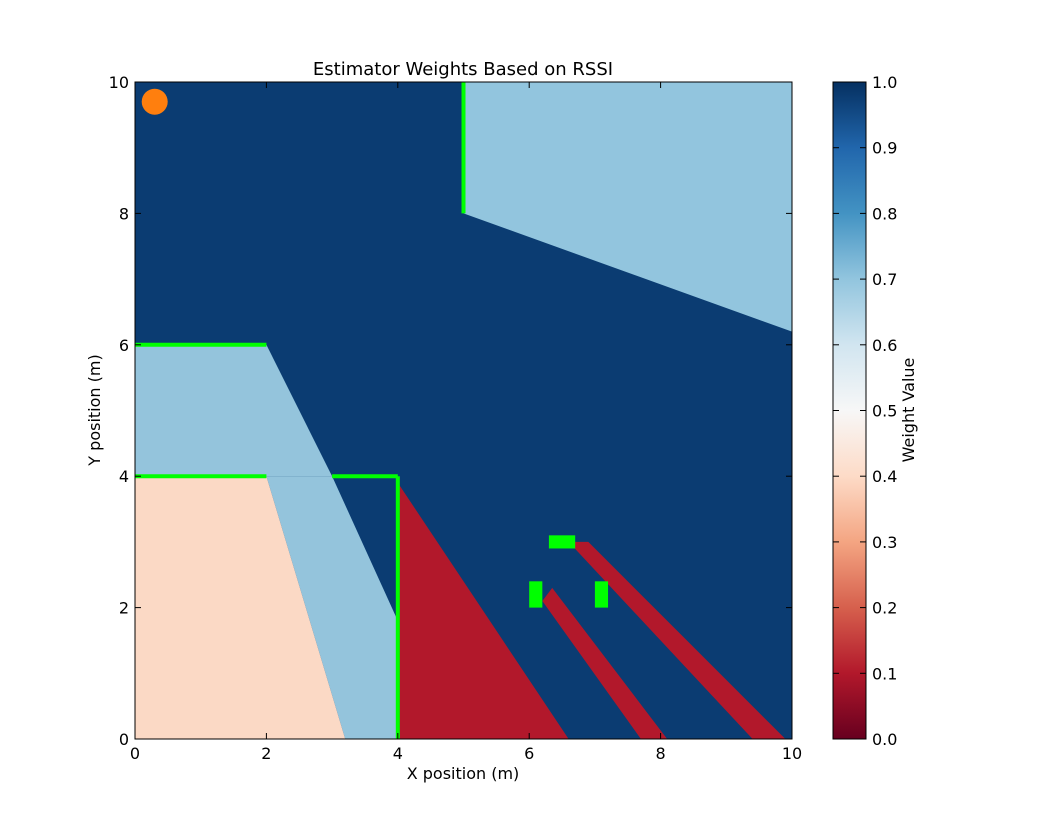 Image resolution: width=1062 pixels, height=821 pixels. I want to click on y-tick-label-1: 2, so click(124, 608).